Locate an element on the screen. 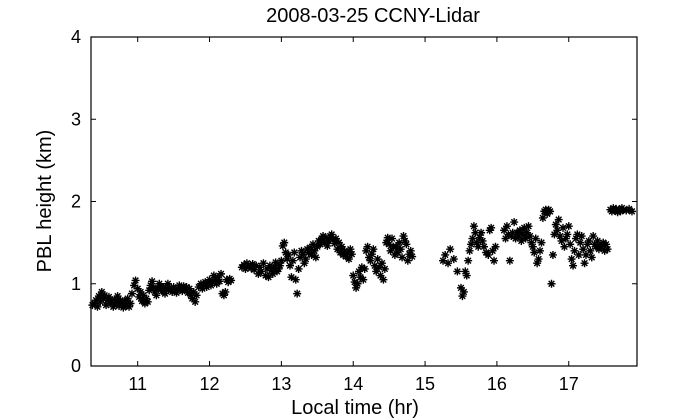  x-tick: 12 is located at coordinates (210, 215).